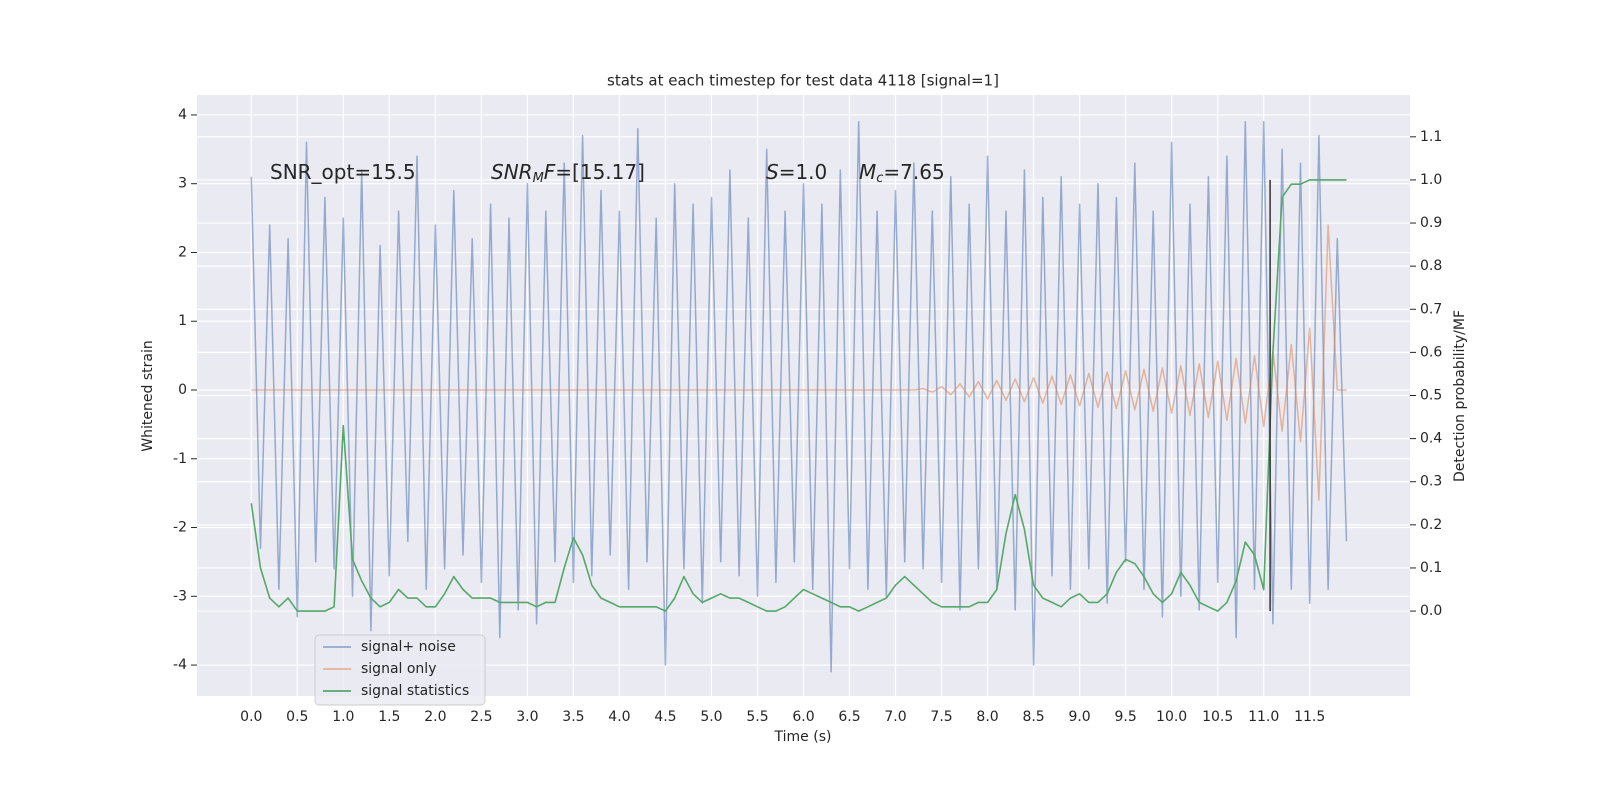  I want to click on annotation: S=1.0, so click(796, 172).